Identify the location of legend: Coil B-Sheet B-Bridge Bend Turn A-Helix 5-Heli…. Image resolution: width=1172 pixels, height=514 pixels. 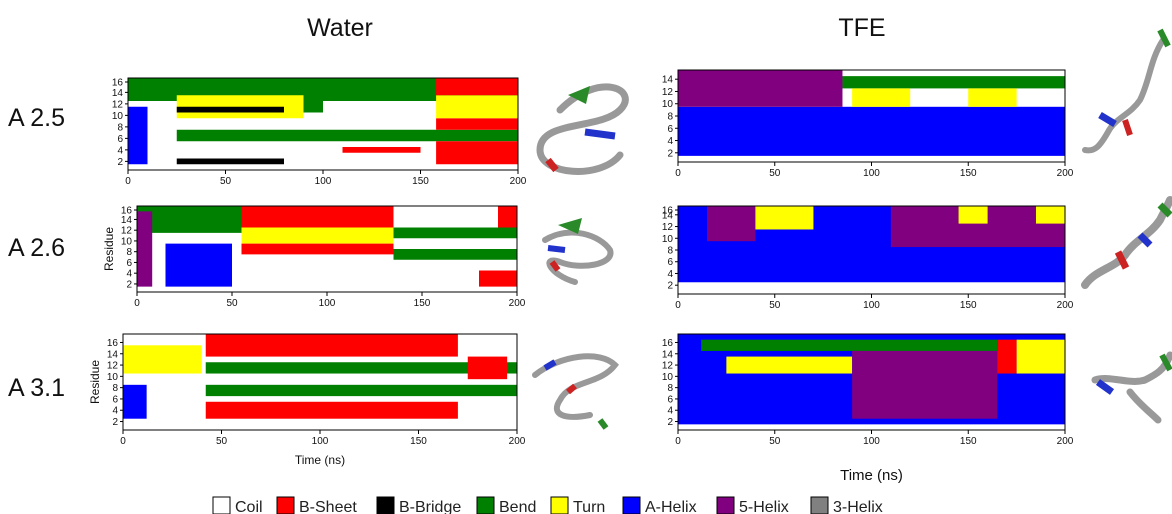
(547, 505).